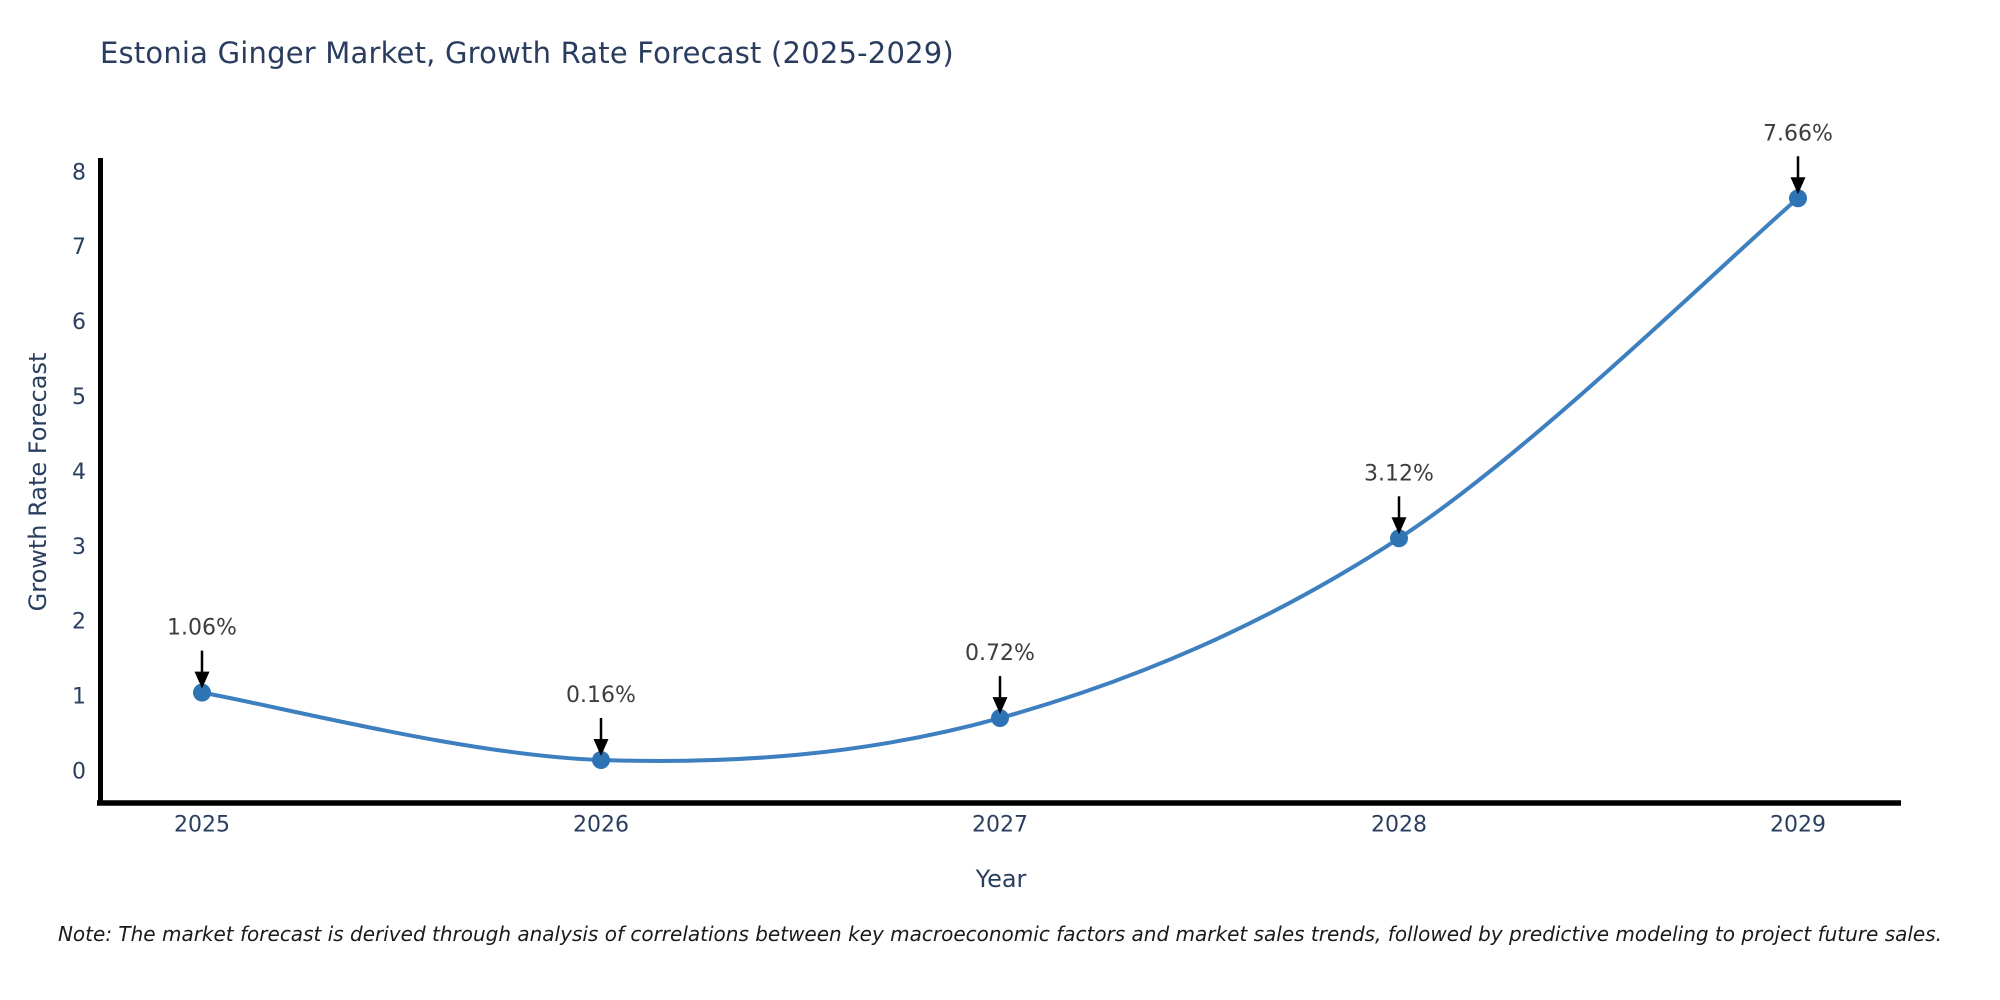 The height and width of the screenshot is (1000, 2000). I want to click on y-tick-label: 5, so click(79, 397).